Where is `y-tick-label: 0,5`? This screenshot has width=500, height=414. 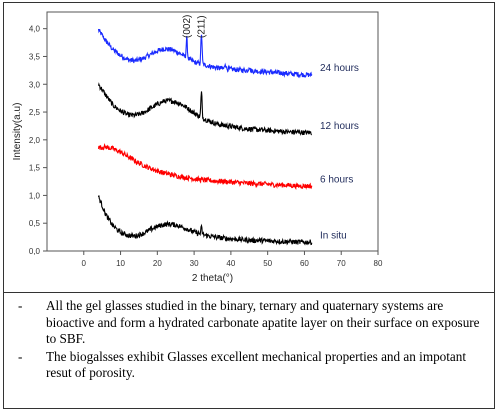 y-tick-label: 0,5 is located at coordinates (35, 223).